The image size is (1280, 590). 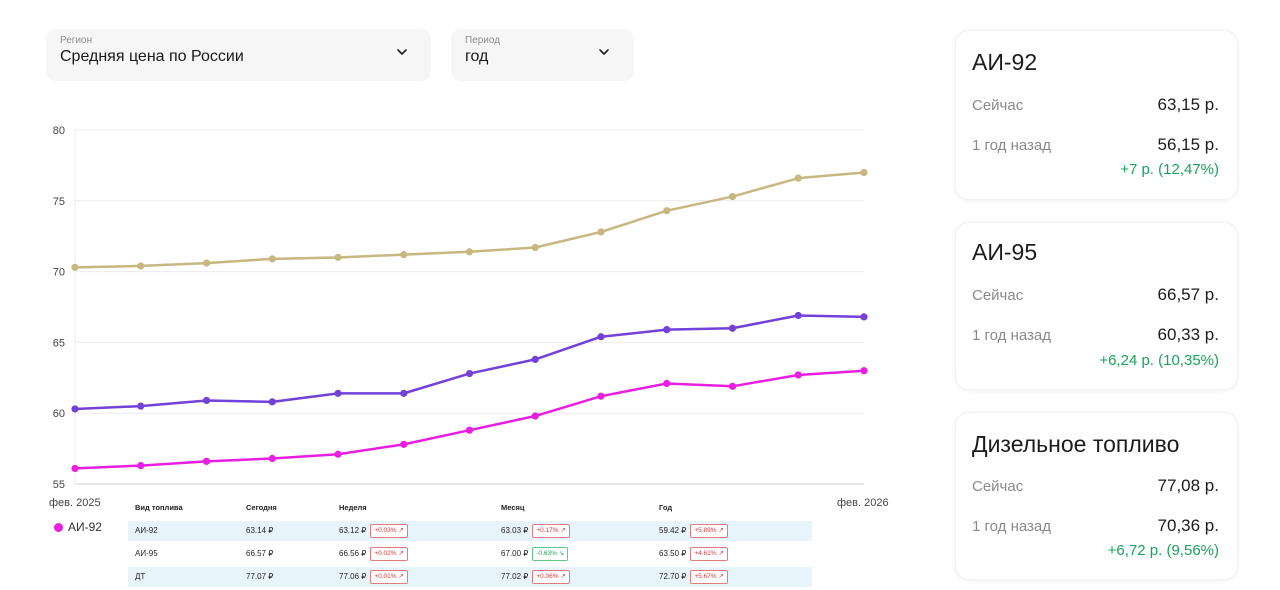 What do you see at coordinates (1076, 444) in the screenshot?
I see `card-title: Дизельное топливо` at bounding box center [1076, 444].